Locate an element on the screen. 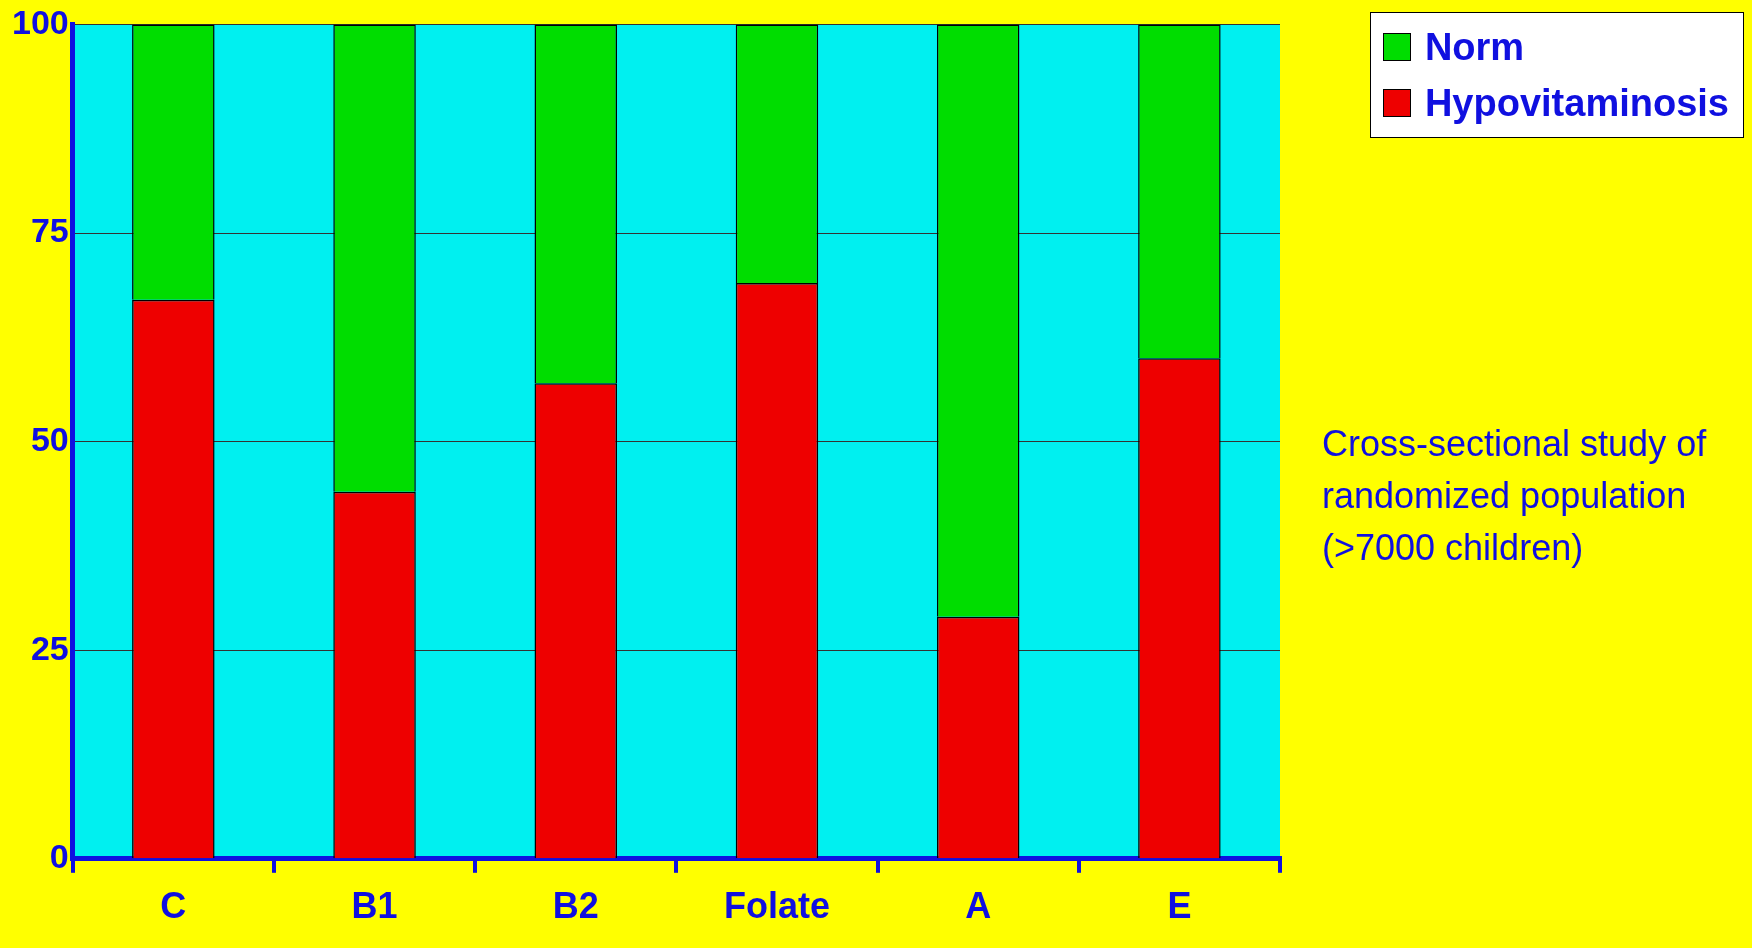 This screenshot has width=1752, height=948. x-tick-label: C is located at coordinates (173, 906).